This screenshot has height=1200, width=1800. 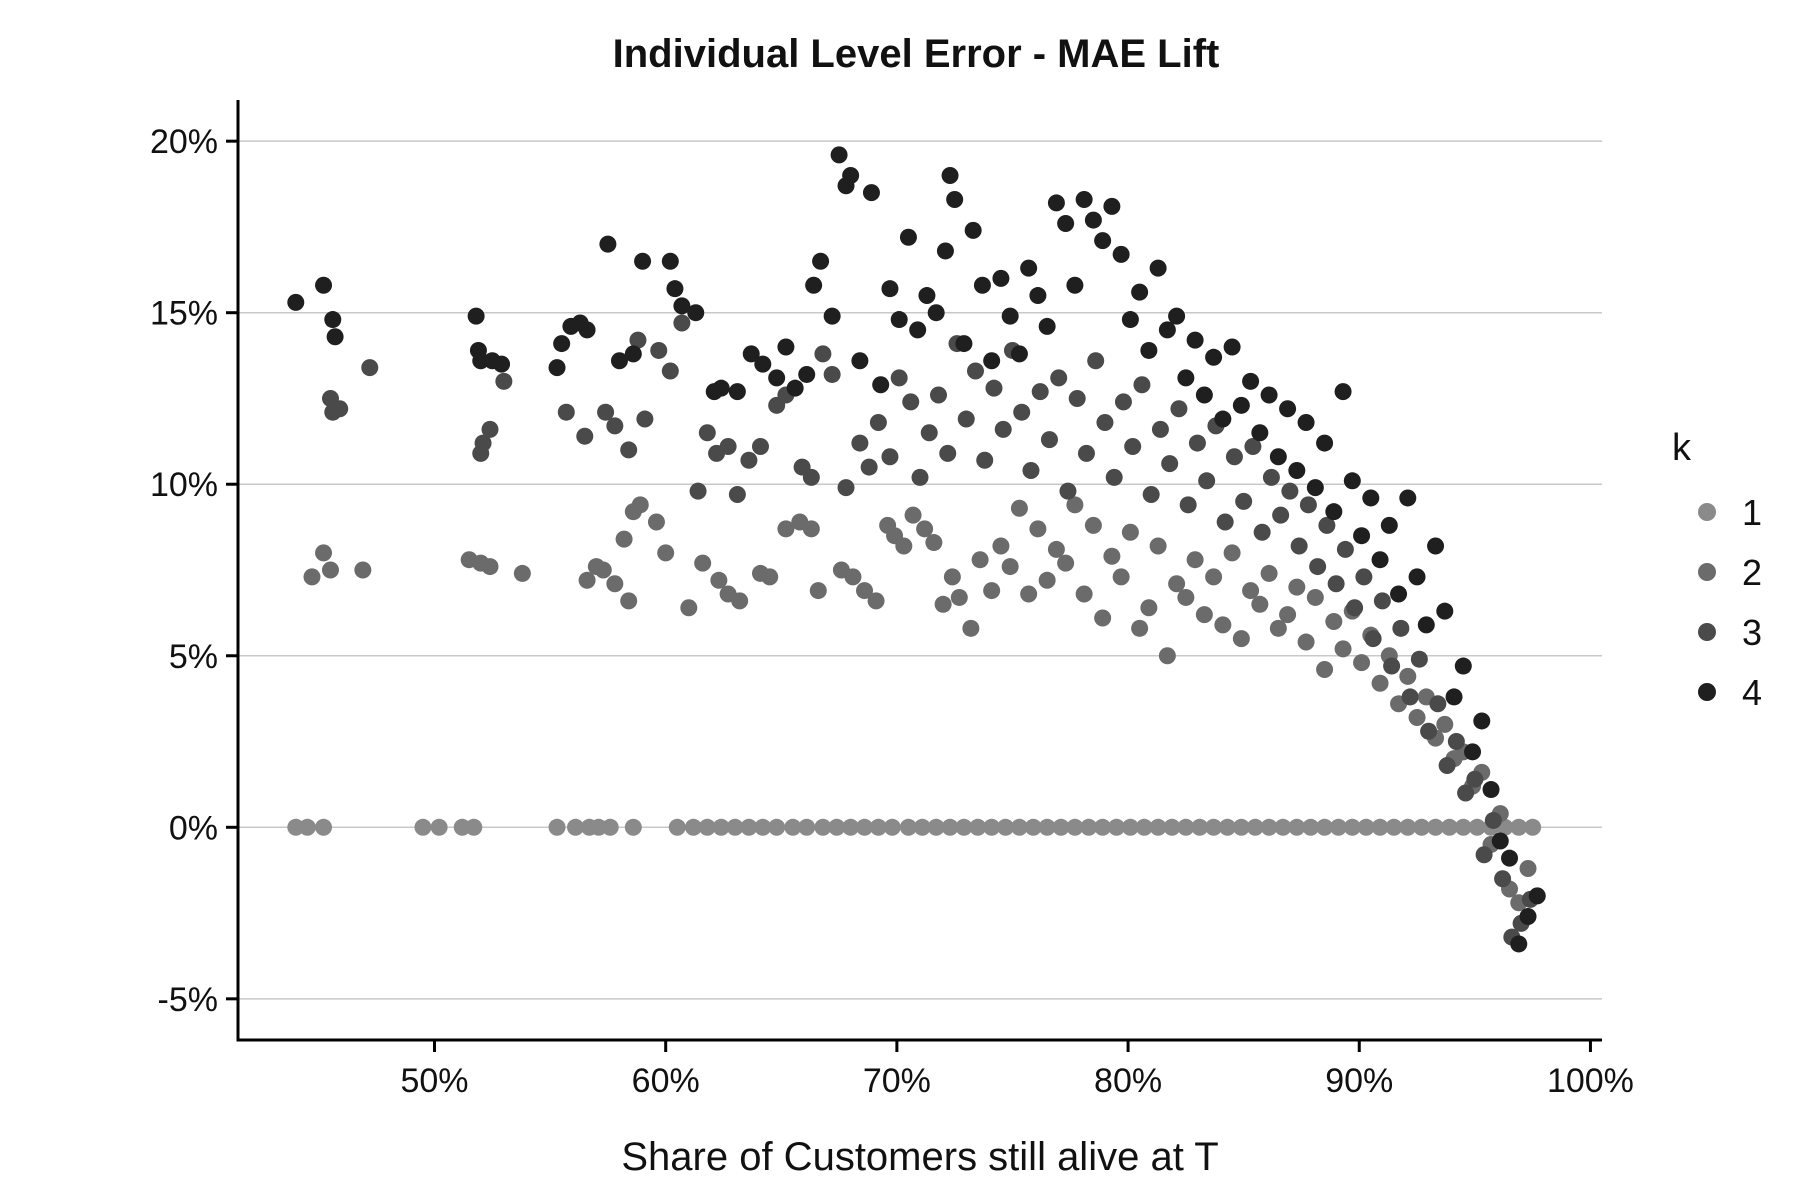 I want to click on x-tick-label: 50%, so click(x=434, y=1081).